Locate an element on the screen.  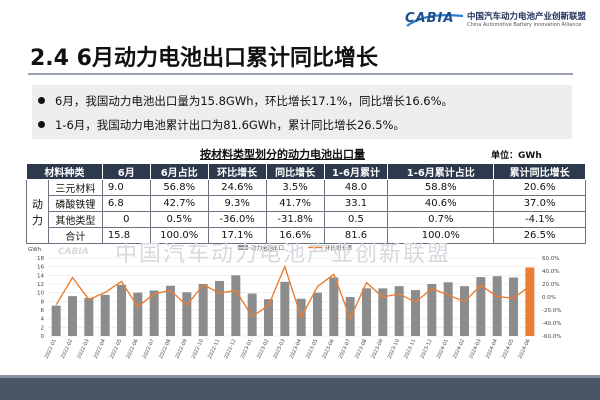
table-cell: 三元材料 is located at coordinates (75, 187).